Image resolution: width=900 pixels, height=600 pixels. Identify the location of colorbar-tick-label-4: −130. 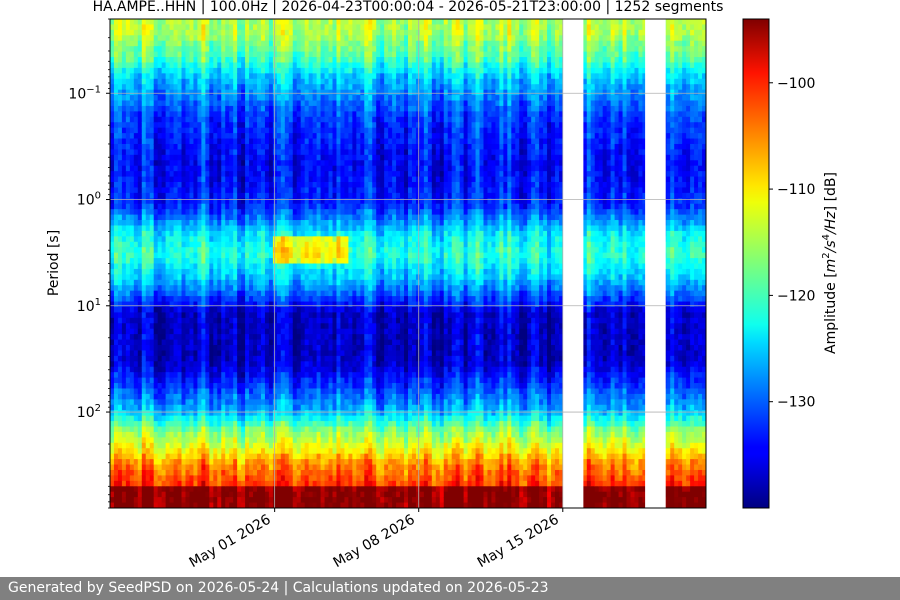
(796, 403).